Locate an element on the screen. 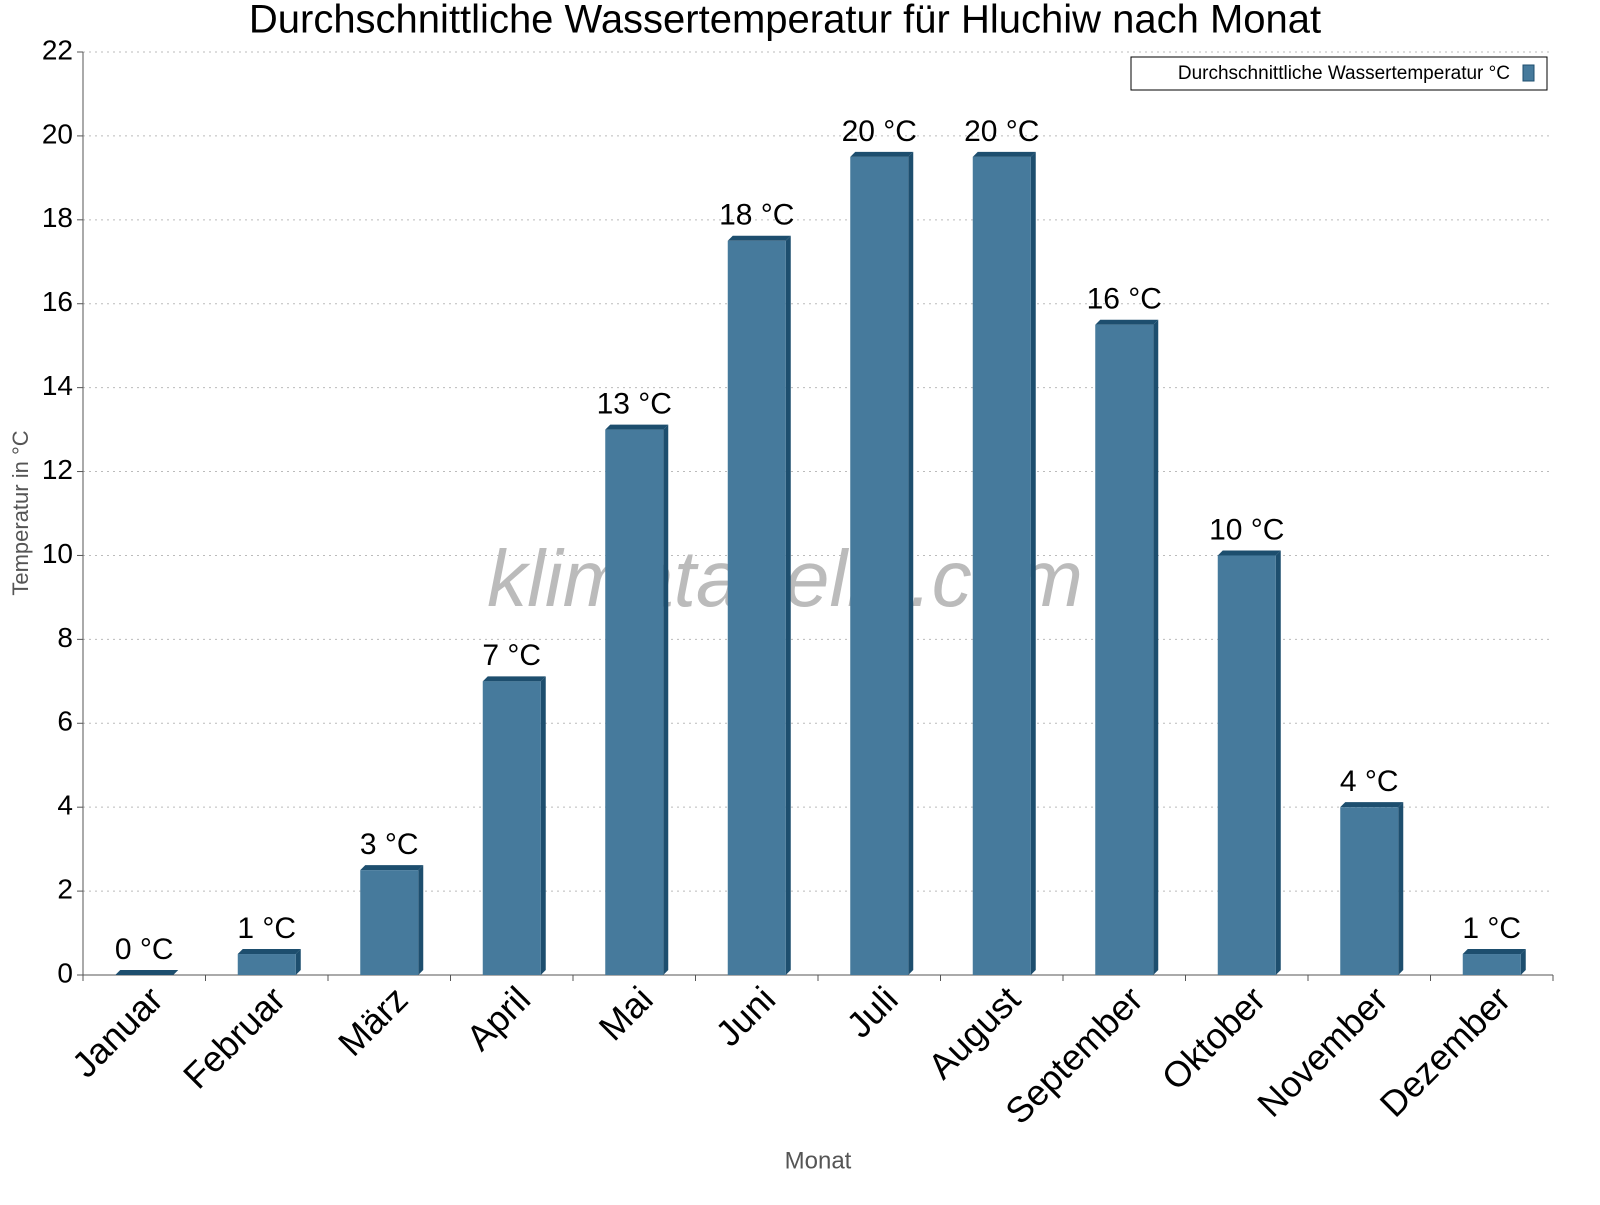  x-tick-label: Mai is located at coordinates (626, 1013).